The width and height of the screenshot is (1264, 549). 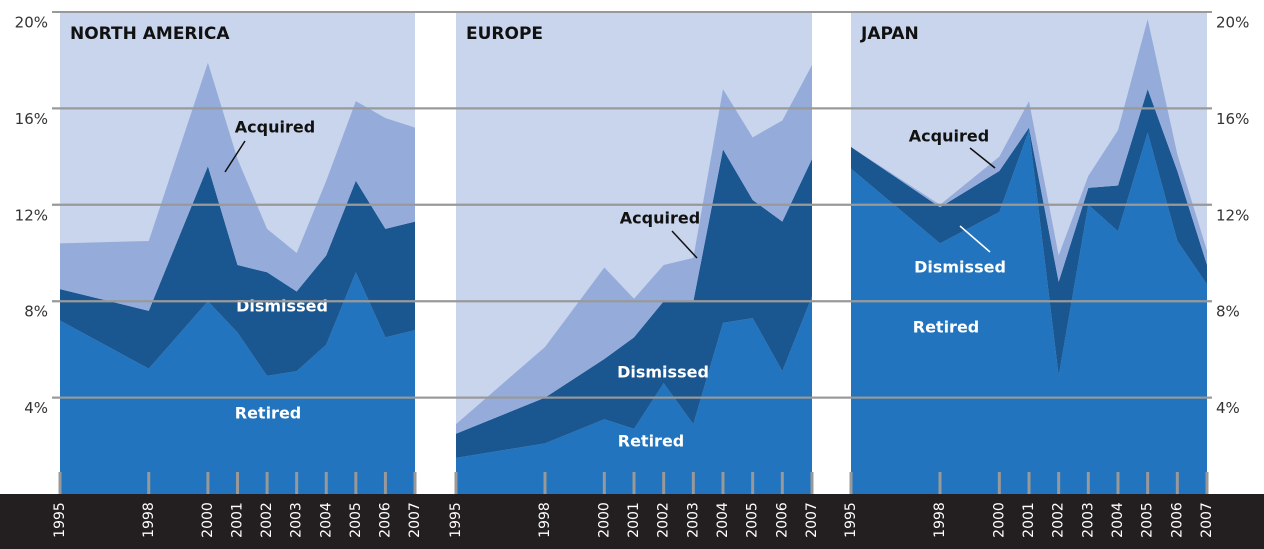 I want to click on x-axis-band, so click(x=632, y=521).